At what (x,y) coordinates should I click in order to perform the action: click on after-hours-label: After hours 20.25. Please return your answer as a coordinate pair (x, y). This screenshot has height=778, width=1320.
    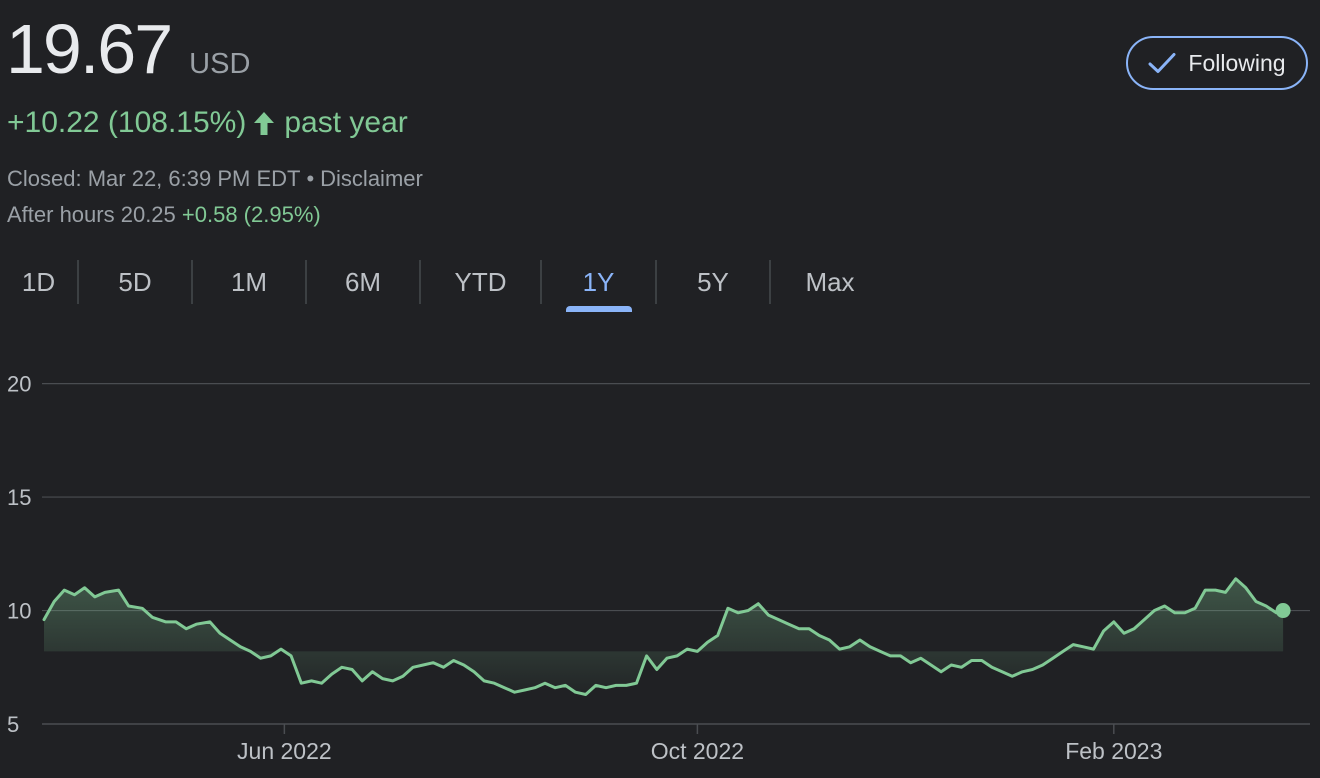
    Looking at the image, I should click on (91, 214).